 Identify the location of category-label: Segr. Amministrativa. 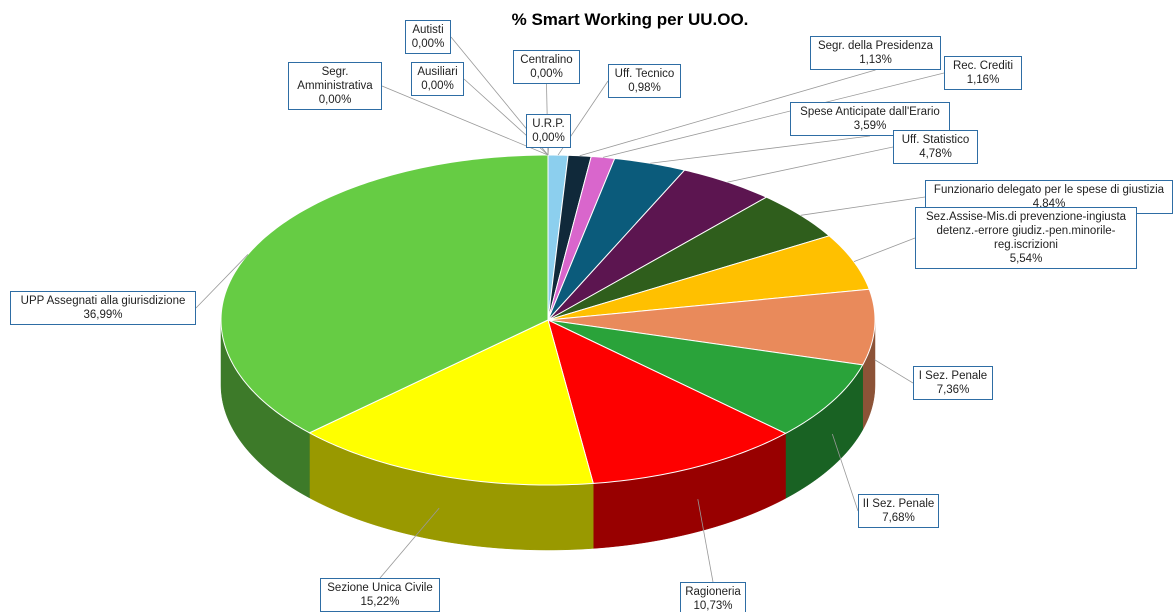
(335, 79).